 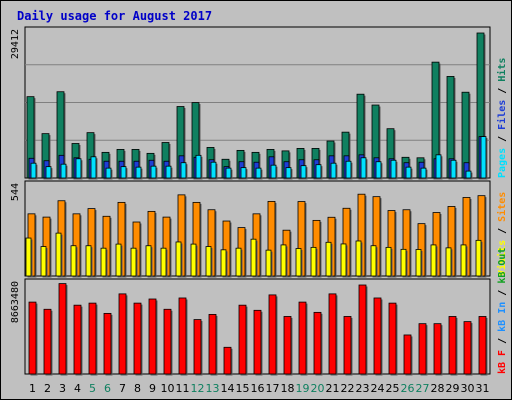 I want to click on legend-part: kB Out, so click(x=502, y=266).